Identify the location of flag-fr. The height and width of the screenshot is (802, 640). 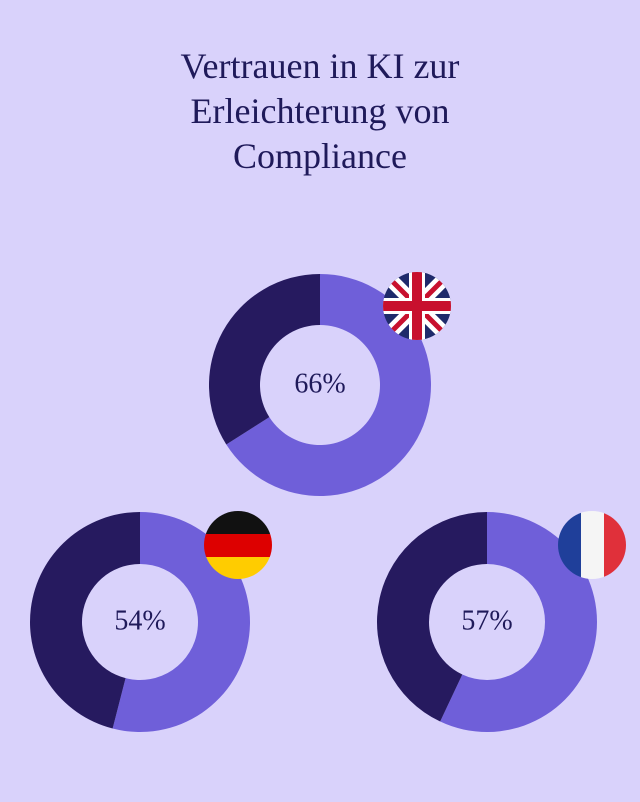
(592, 545).